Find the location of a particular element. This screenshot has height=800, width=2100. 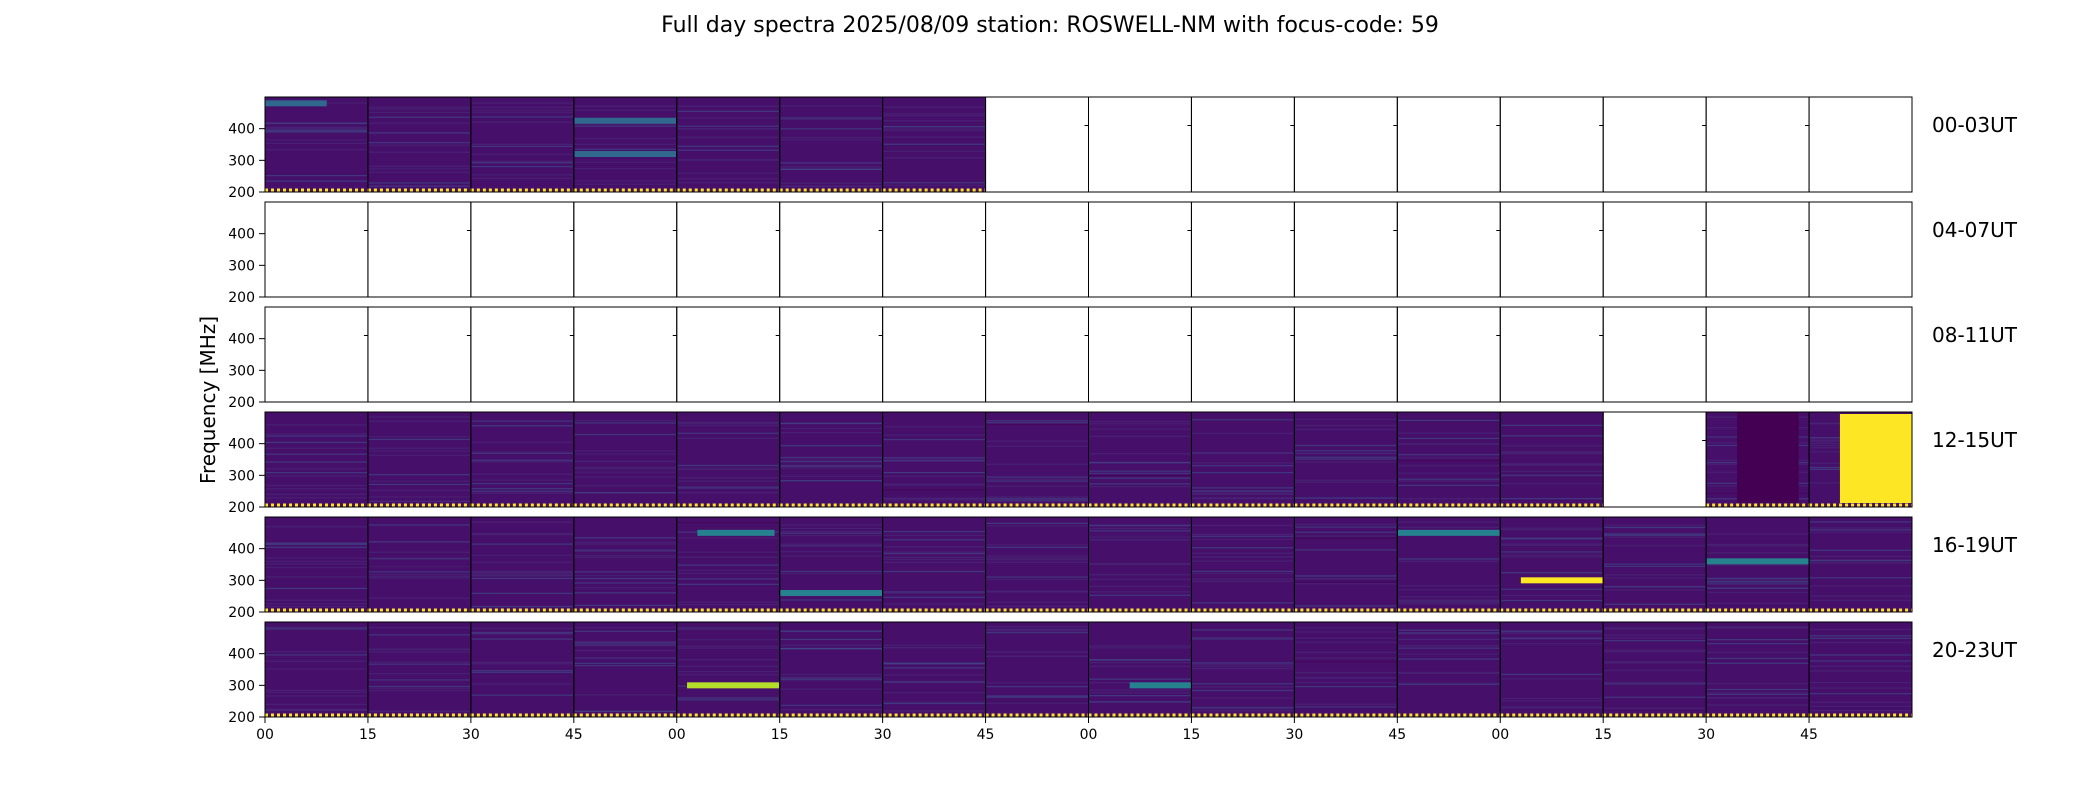

y-tick-label: 300 is located at coordinates (241, 476).